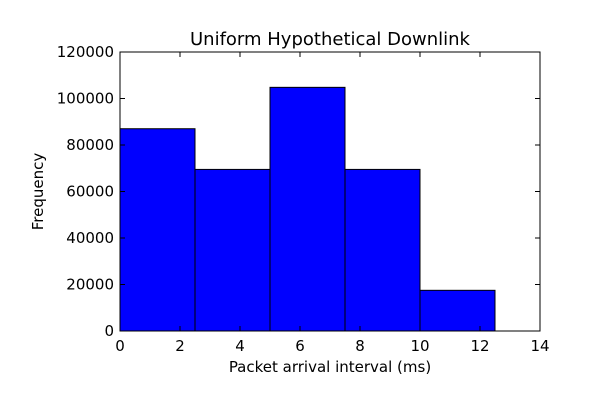 This screenshot has height=400, width=600. Describe the element at coordinates (85, 99) in the screenshot. I see `y-tick-label: 100000` at that location.